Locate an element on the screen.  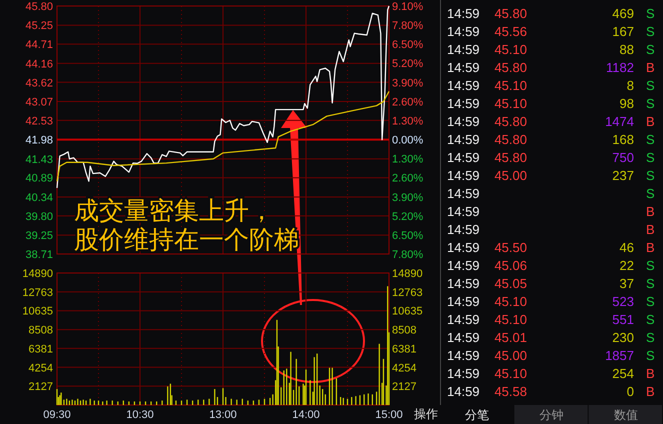
text: 523 is located at coordinates (623, 301).